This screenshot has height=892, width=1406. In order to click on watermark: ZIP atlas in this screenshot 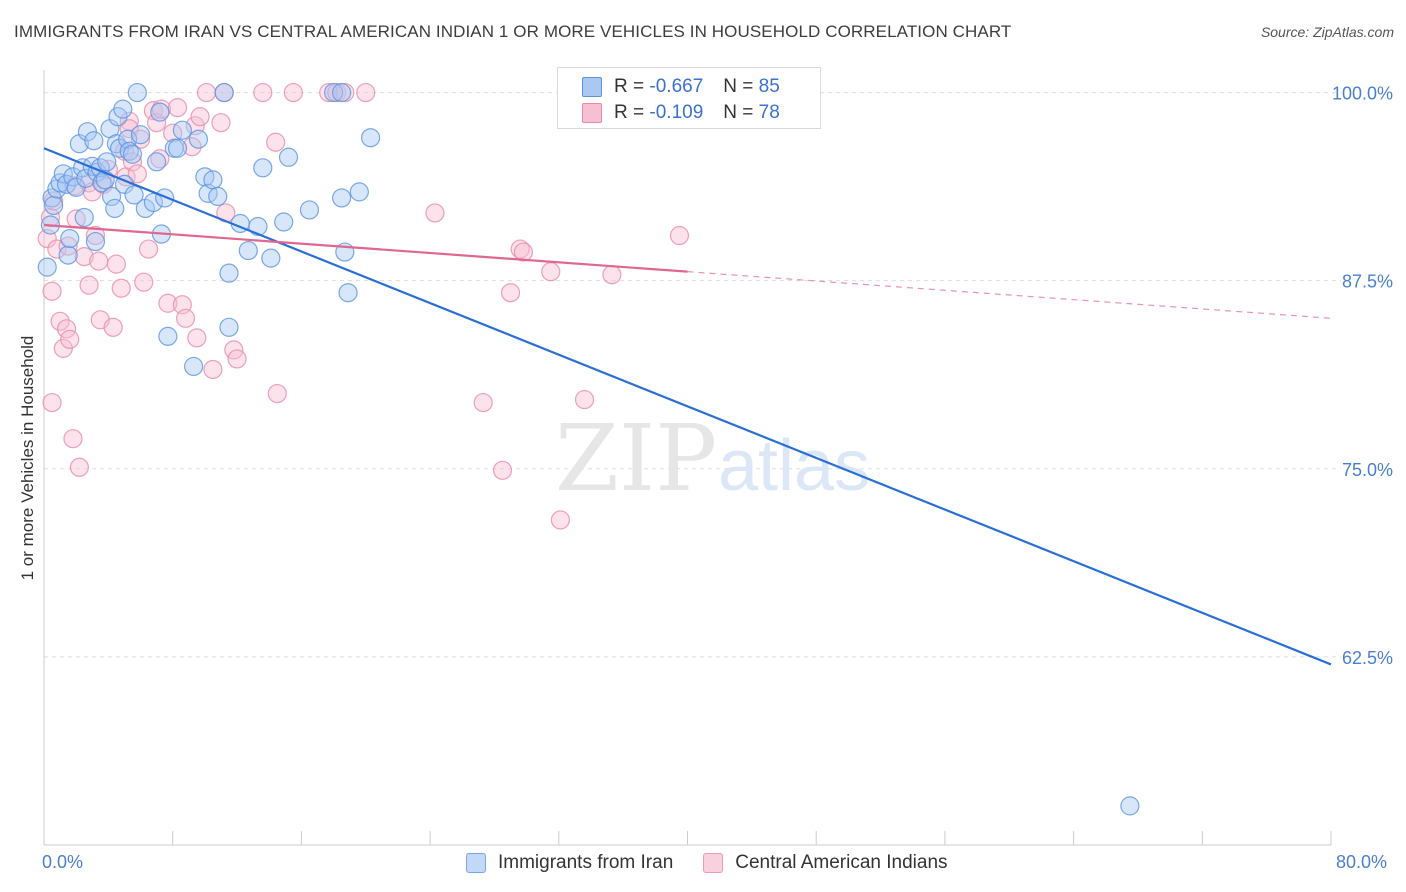, I will do `click(712, 458)`.